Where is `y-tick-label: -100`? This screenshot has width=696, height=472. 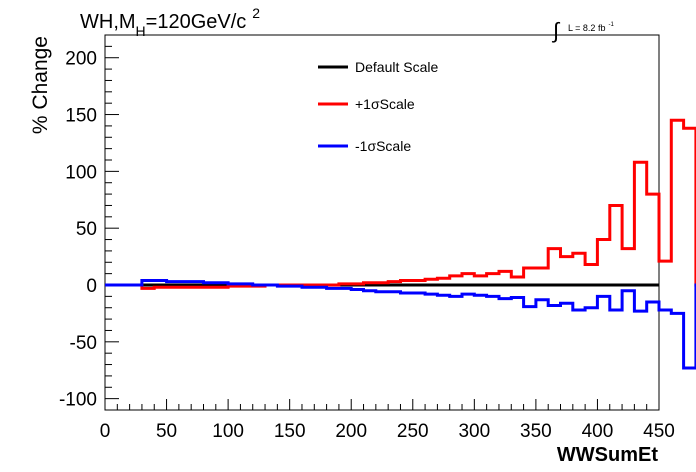 y-tick-label: -100 is located at coordinates (78, 400).